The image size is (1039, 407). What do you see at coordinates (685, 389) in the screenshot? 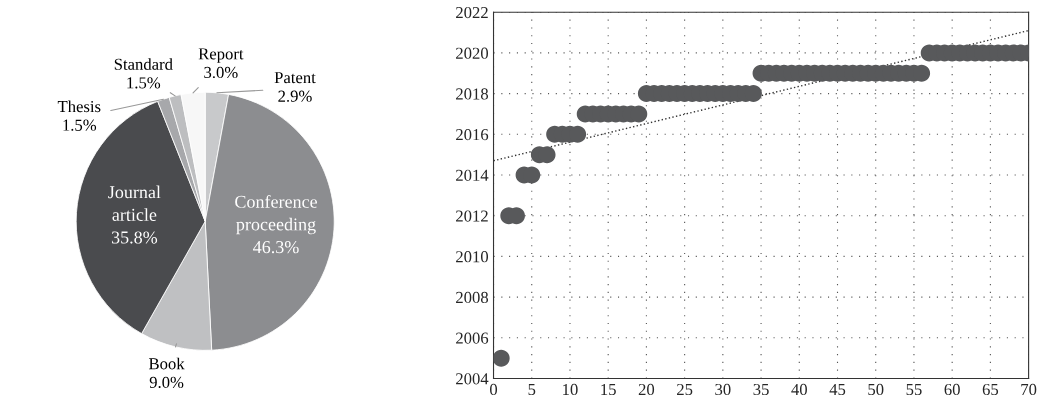
I see `x-tick-label: 25` at bounding box center [685, 389].